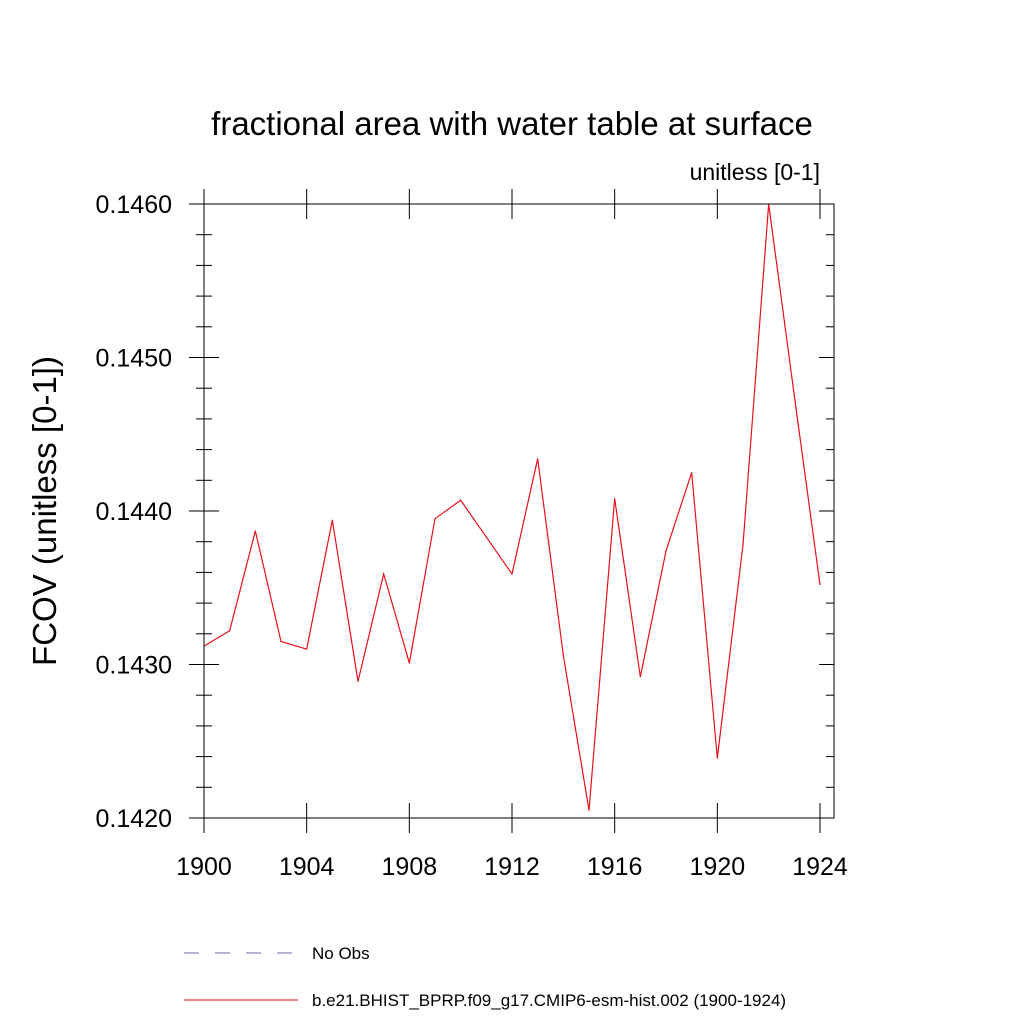 The width and height of the screenshot is (1024, 1024). Describe the element at coordinates (341, 953) in the screenshot. I see `legend-label-0: No Obs` at that location.